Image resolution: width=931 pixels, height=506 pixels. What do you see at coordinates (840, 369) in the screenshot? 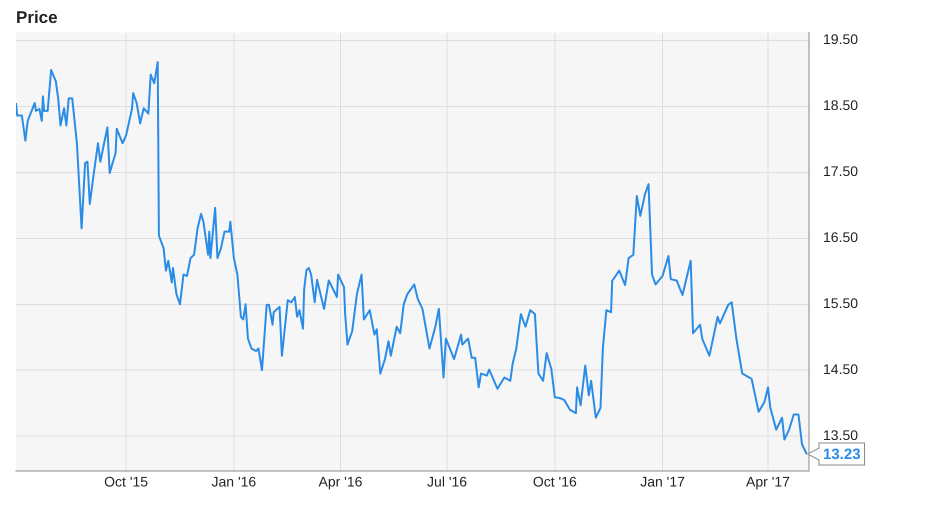
I see `y-tick-label: 14.50` at bounding box center [840, 369].